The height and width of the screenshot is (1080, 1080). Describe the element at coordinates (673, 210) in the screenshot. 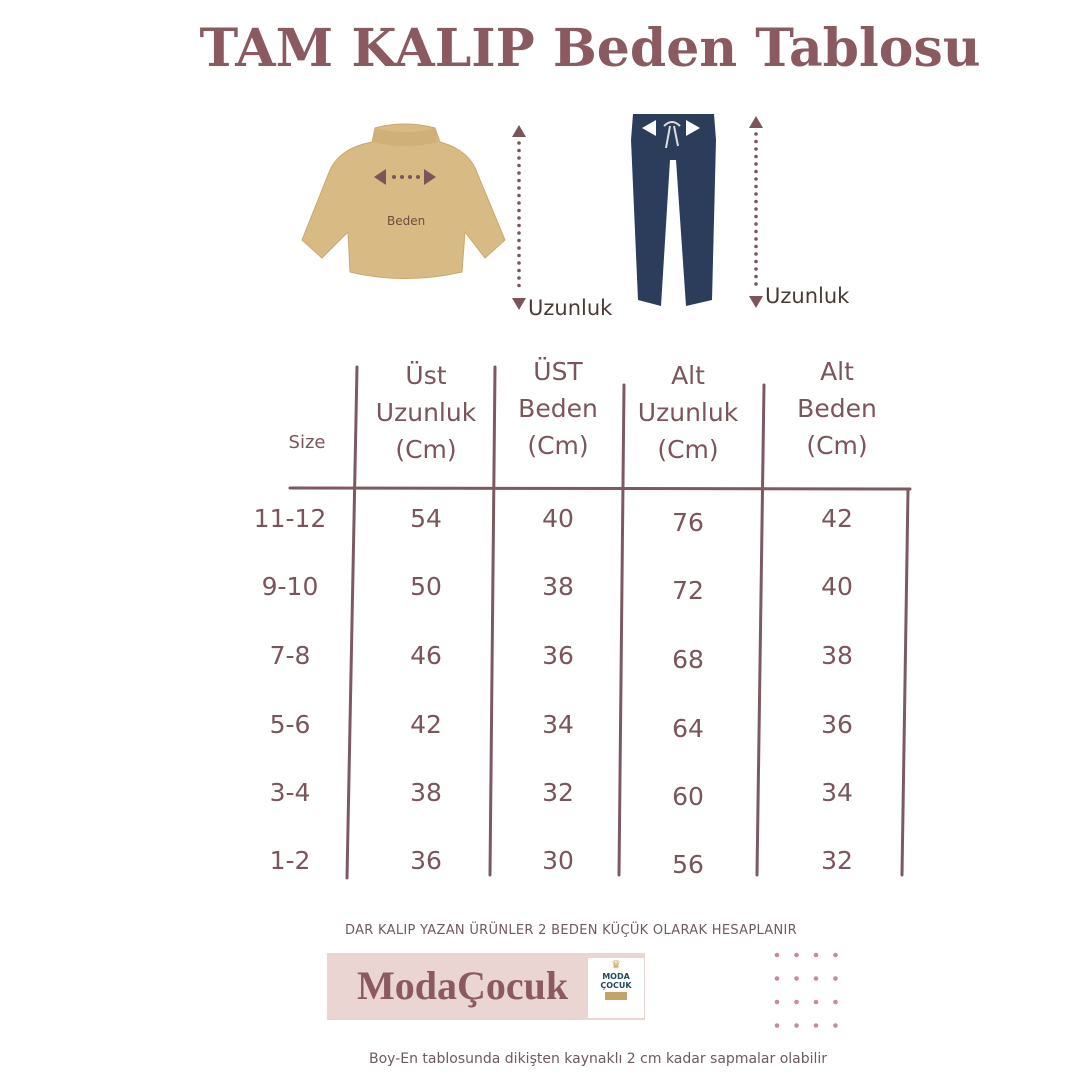

I see `pants-illustration` at that location.